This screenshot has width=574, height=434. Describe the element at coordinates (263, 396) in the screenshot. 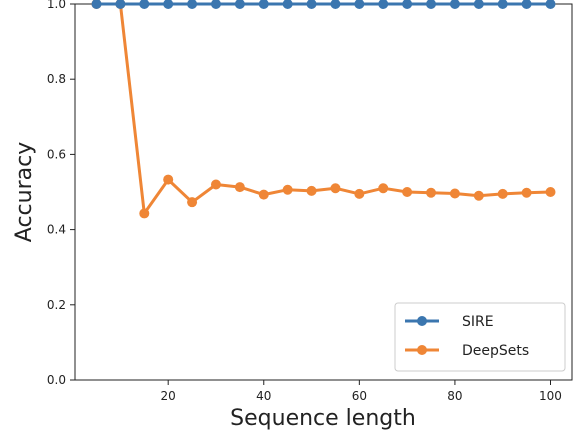

I see `x-tick-label: 40` at that location.